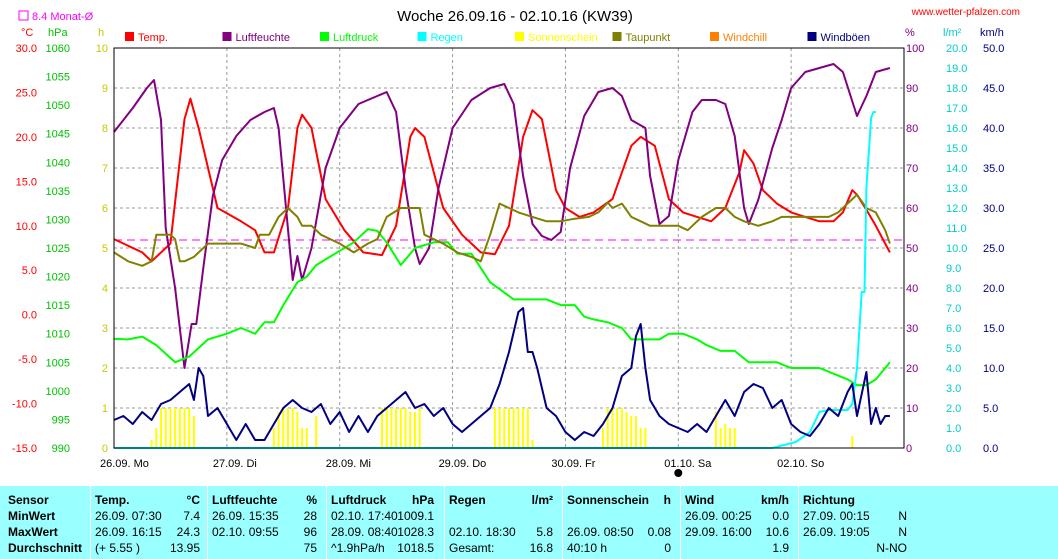 Image resolution: width=1058 pixels, height=559 pixels. Describe the element at coordinates (112, 500) in the screenshot. I see `stats-header: Temp.` at that location.